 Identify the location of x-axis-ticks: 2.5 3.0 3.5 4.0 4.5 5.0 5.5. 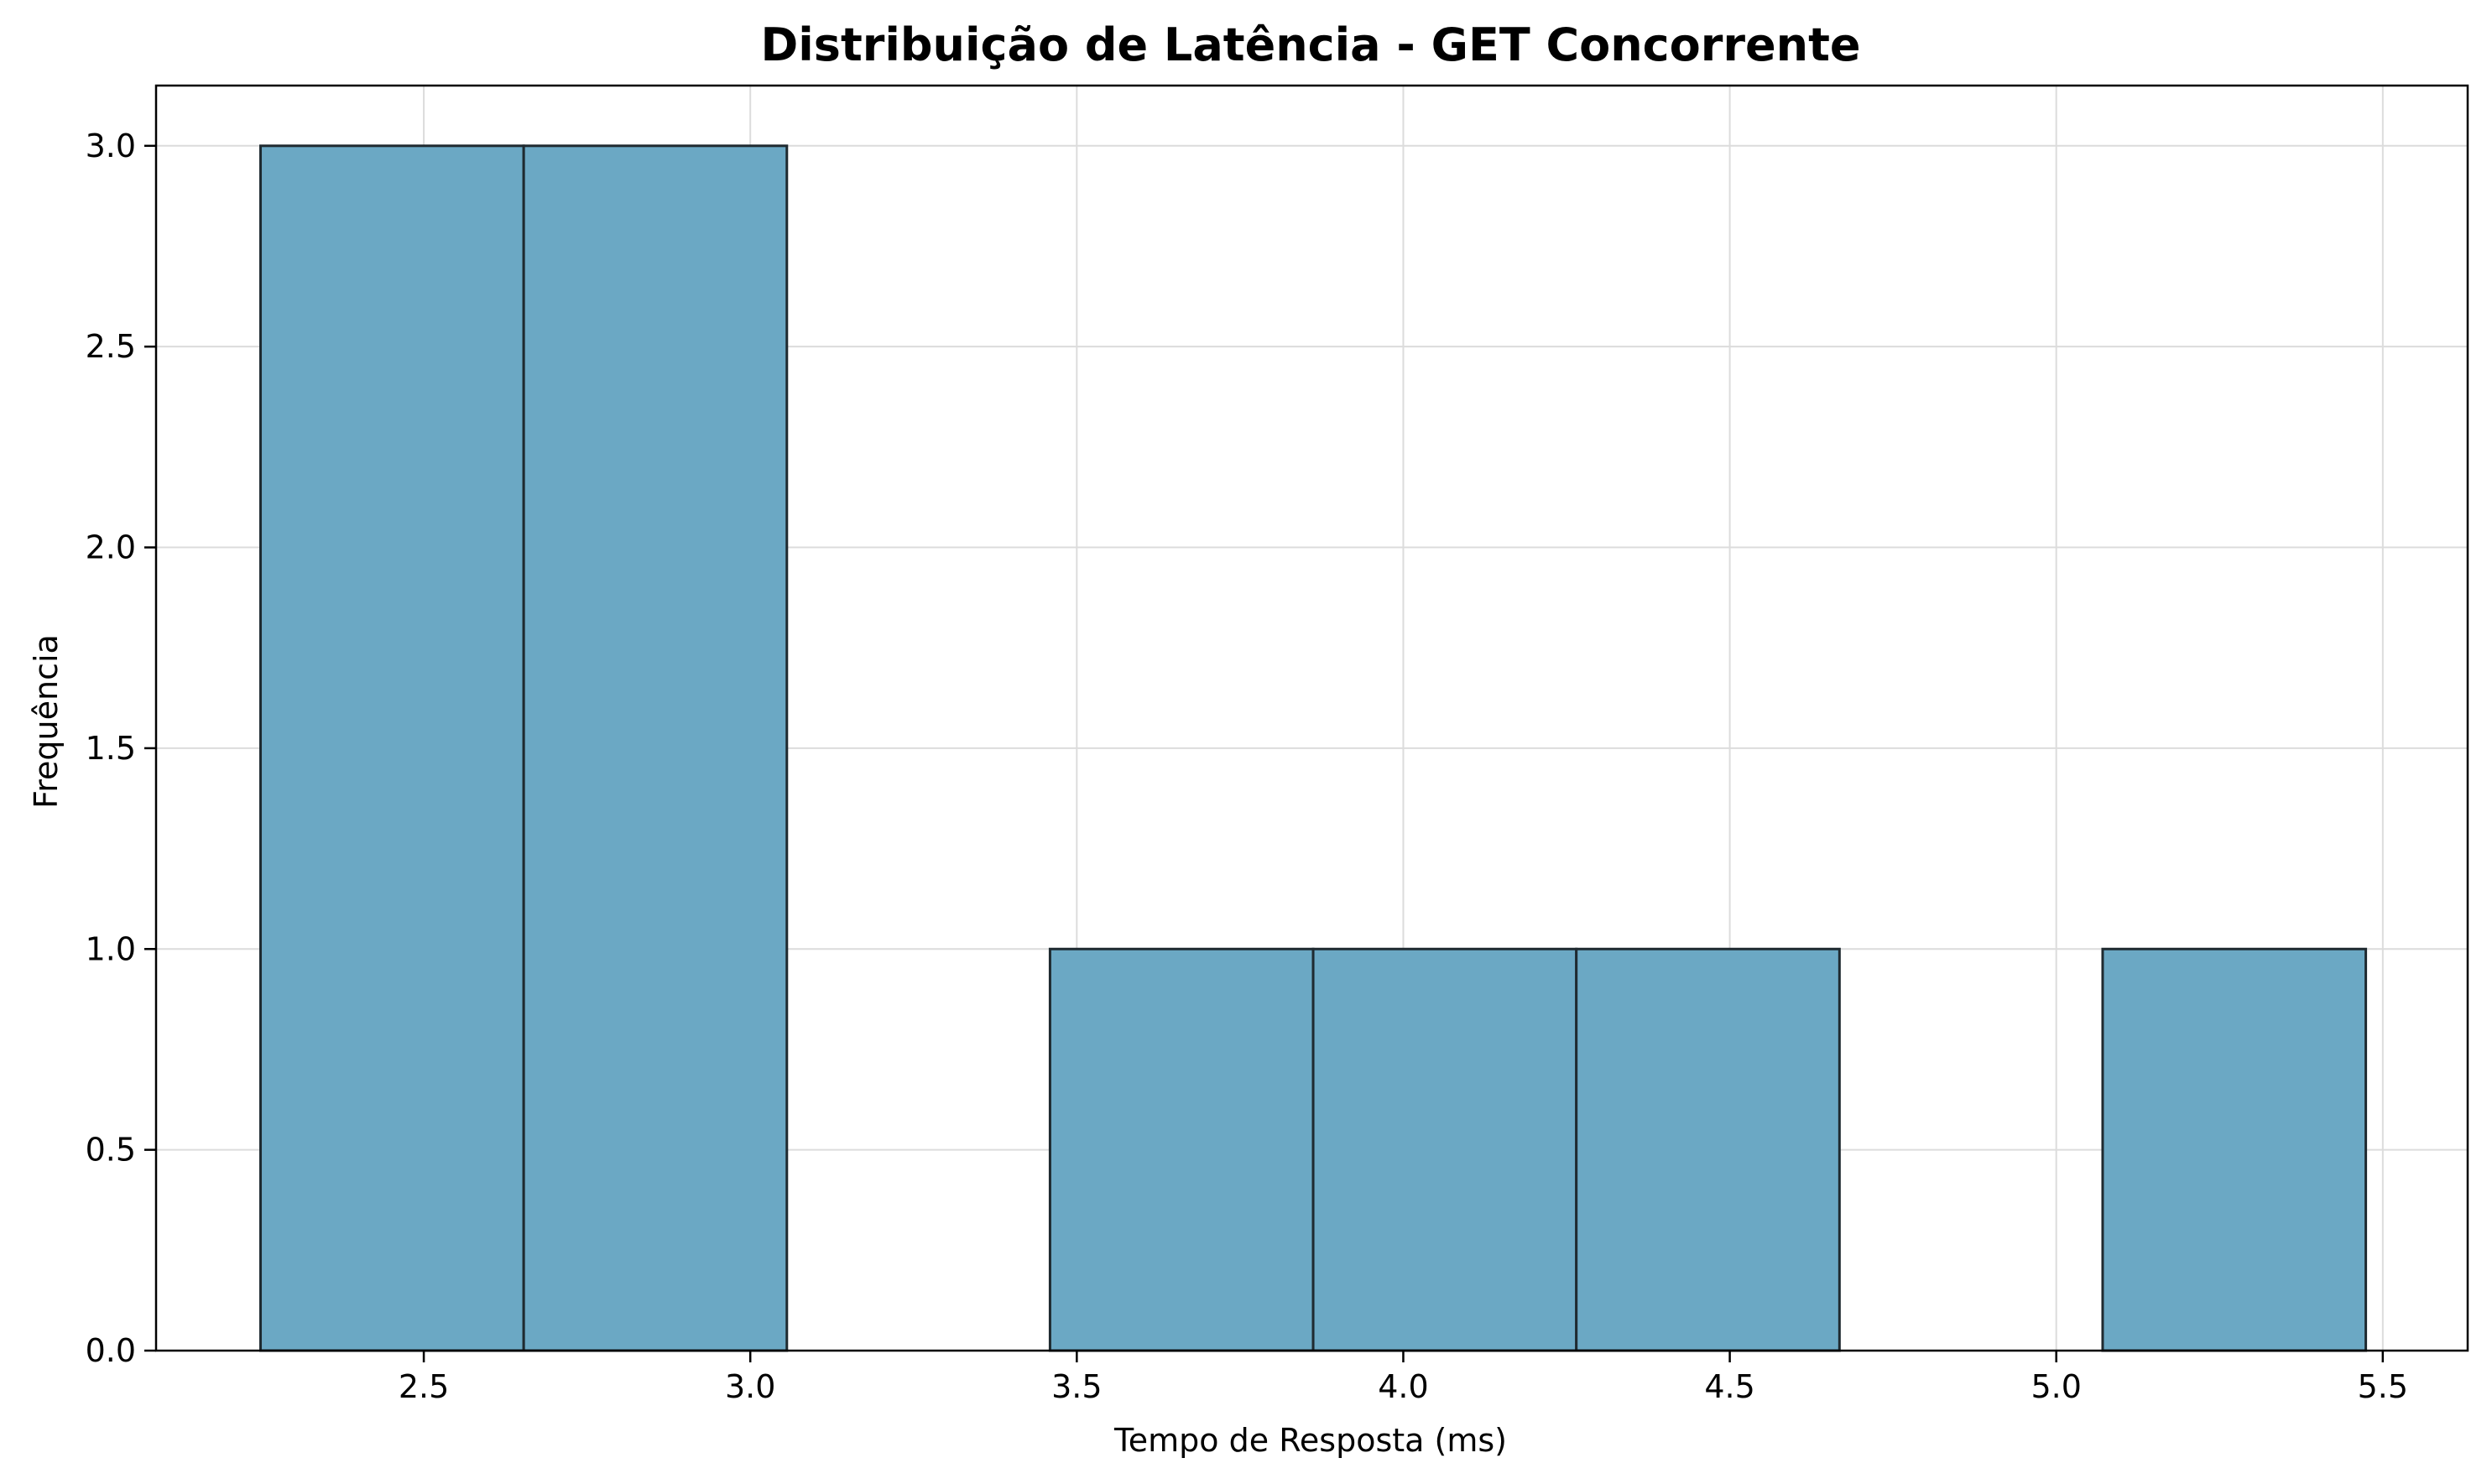
(1403, 1378).